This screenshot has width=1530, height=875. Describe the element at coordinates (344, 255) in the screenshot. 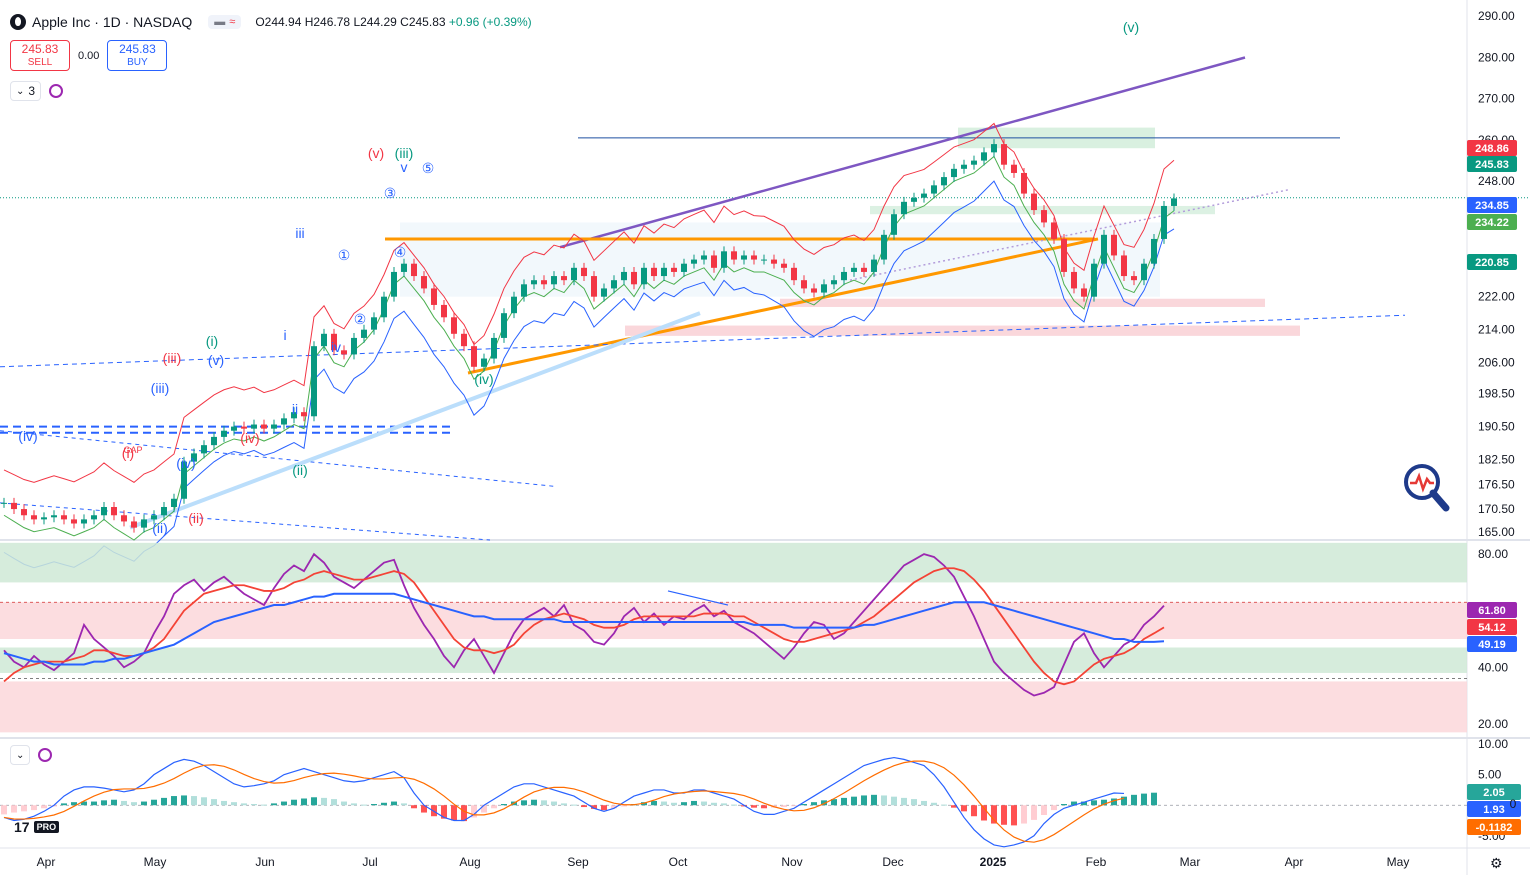

I see `wave-label: ①` at that location.